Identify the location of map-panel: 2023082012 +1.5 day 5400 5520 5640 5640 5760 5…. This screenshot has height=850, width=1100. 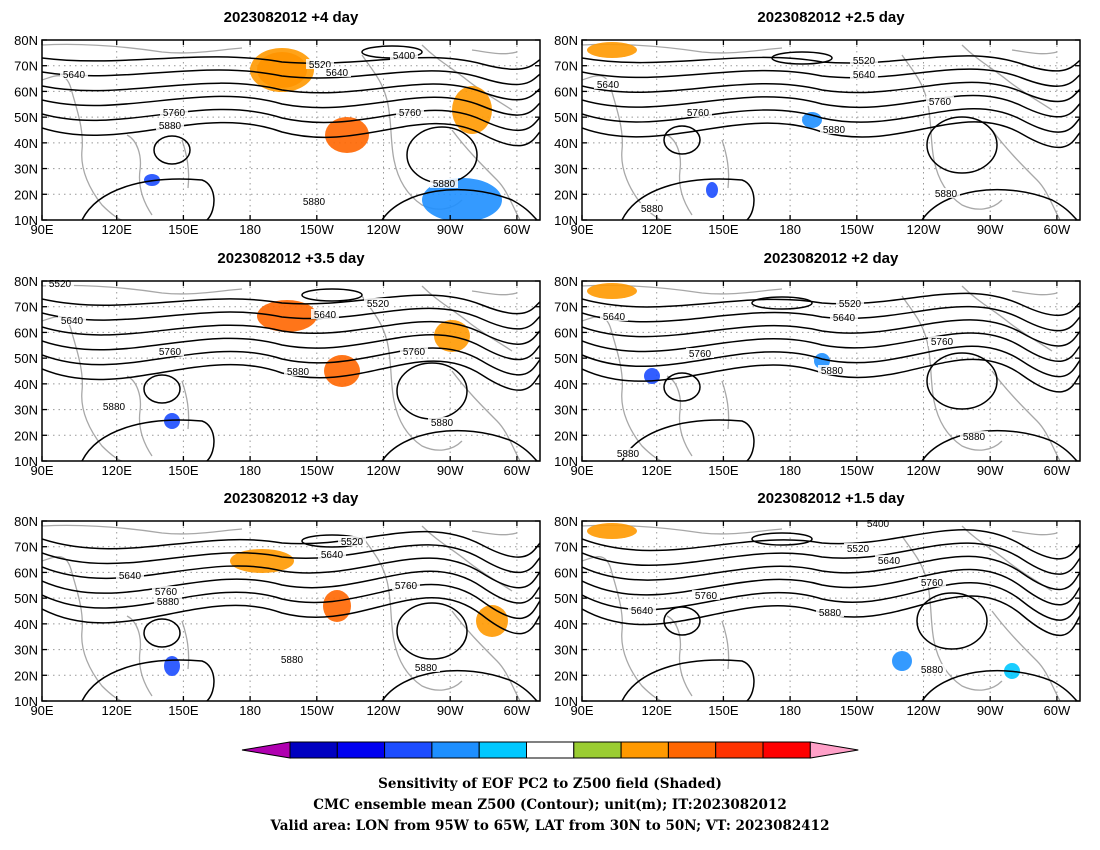
(817, 604).